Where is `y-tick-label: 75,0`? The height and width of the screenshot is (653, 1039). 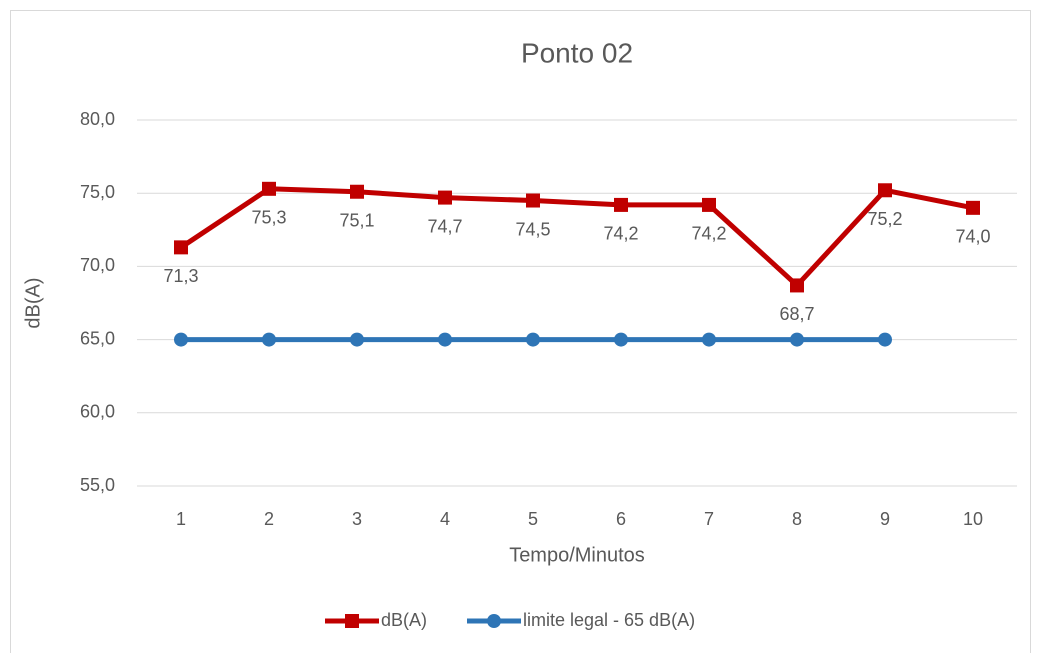
y-tick-label: 75,0 is located at coordinates (97, 192).